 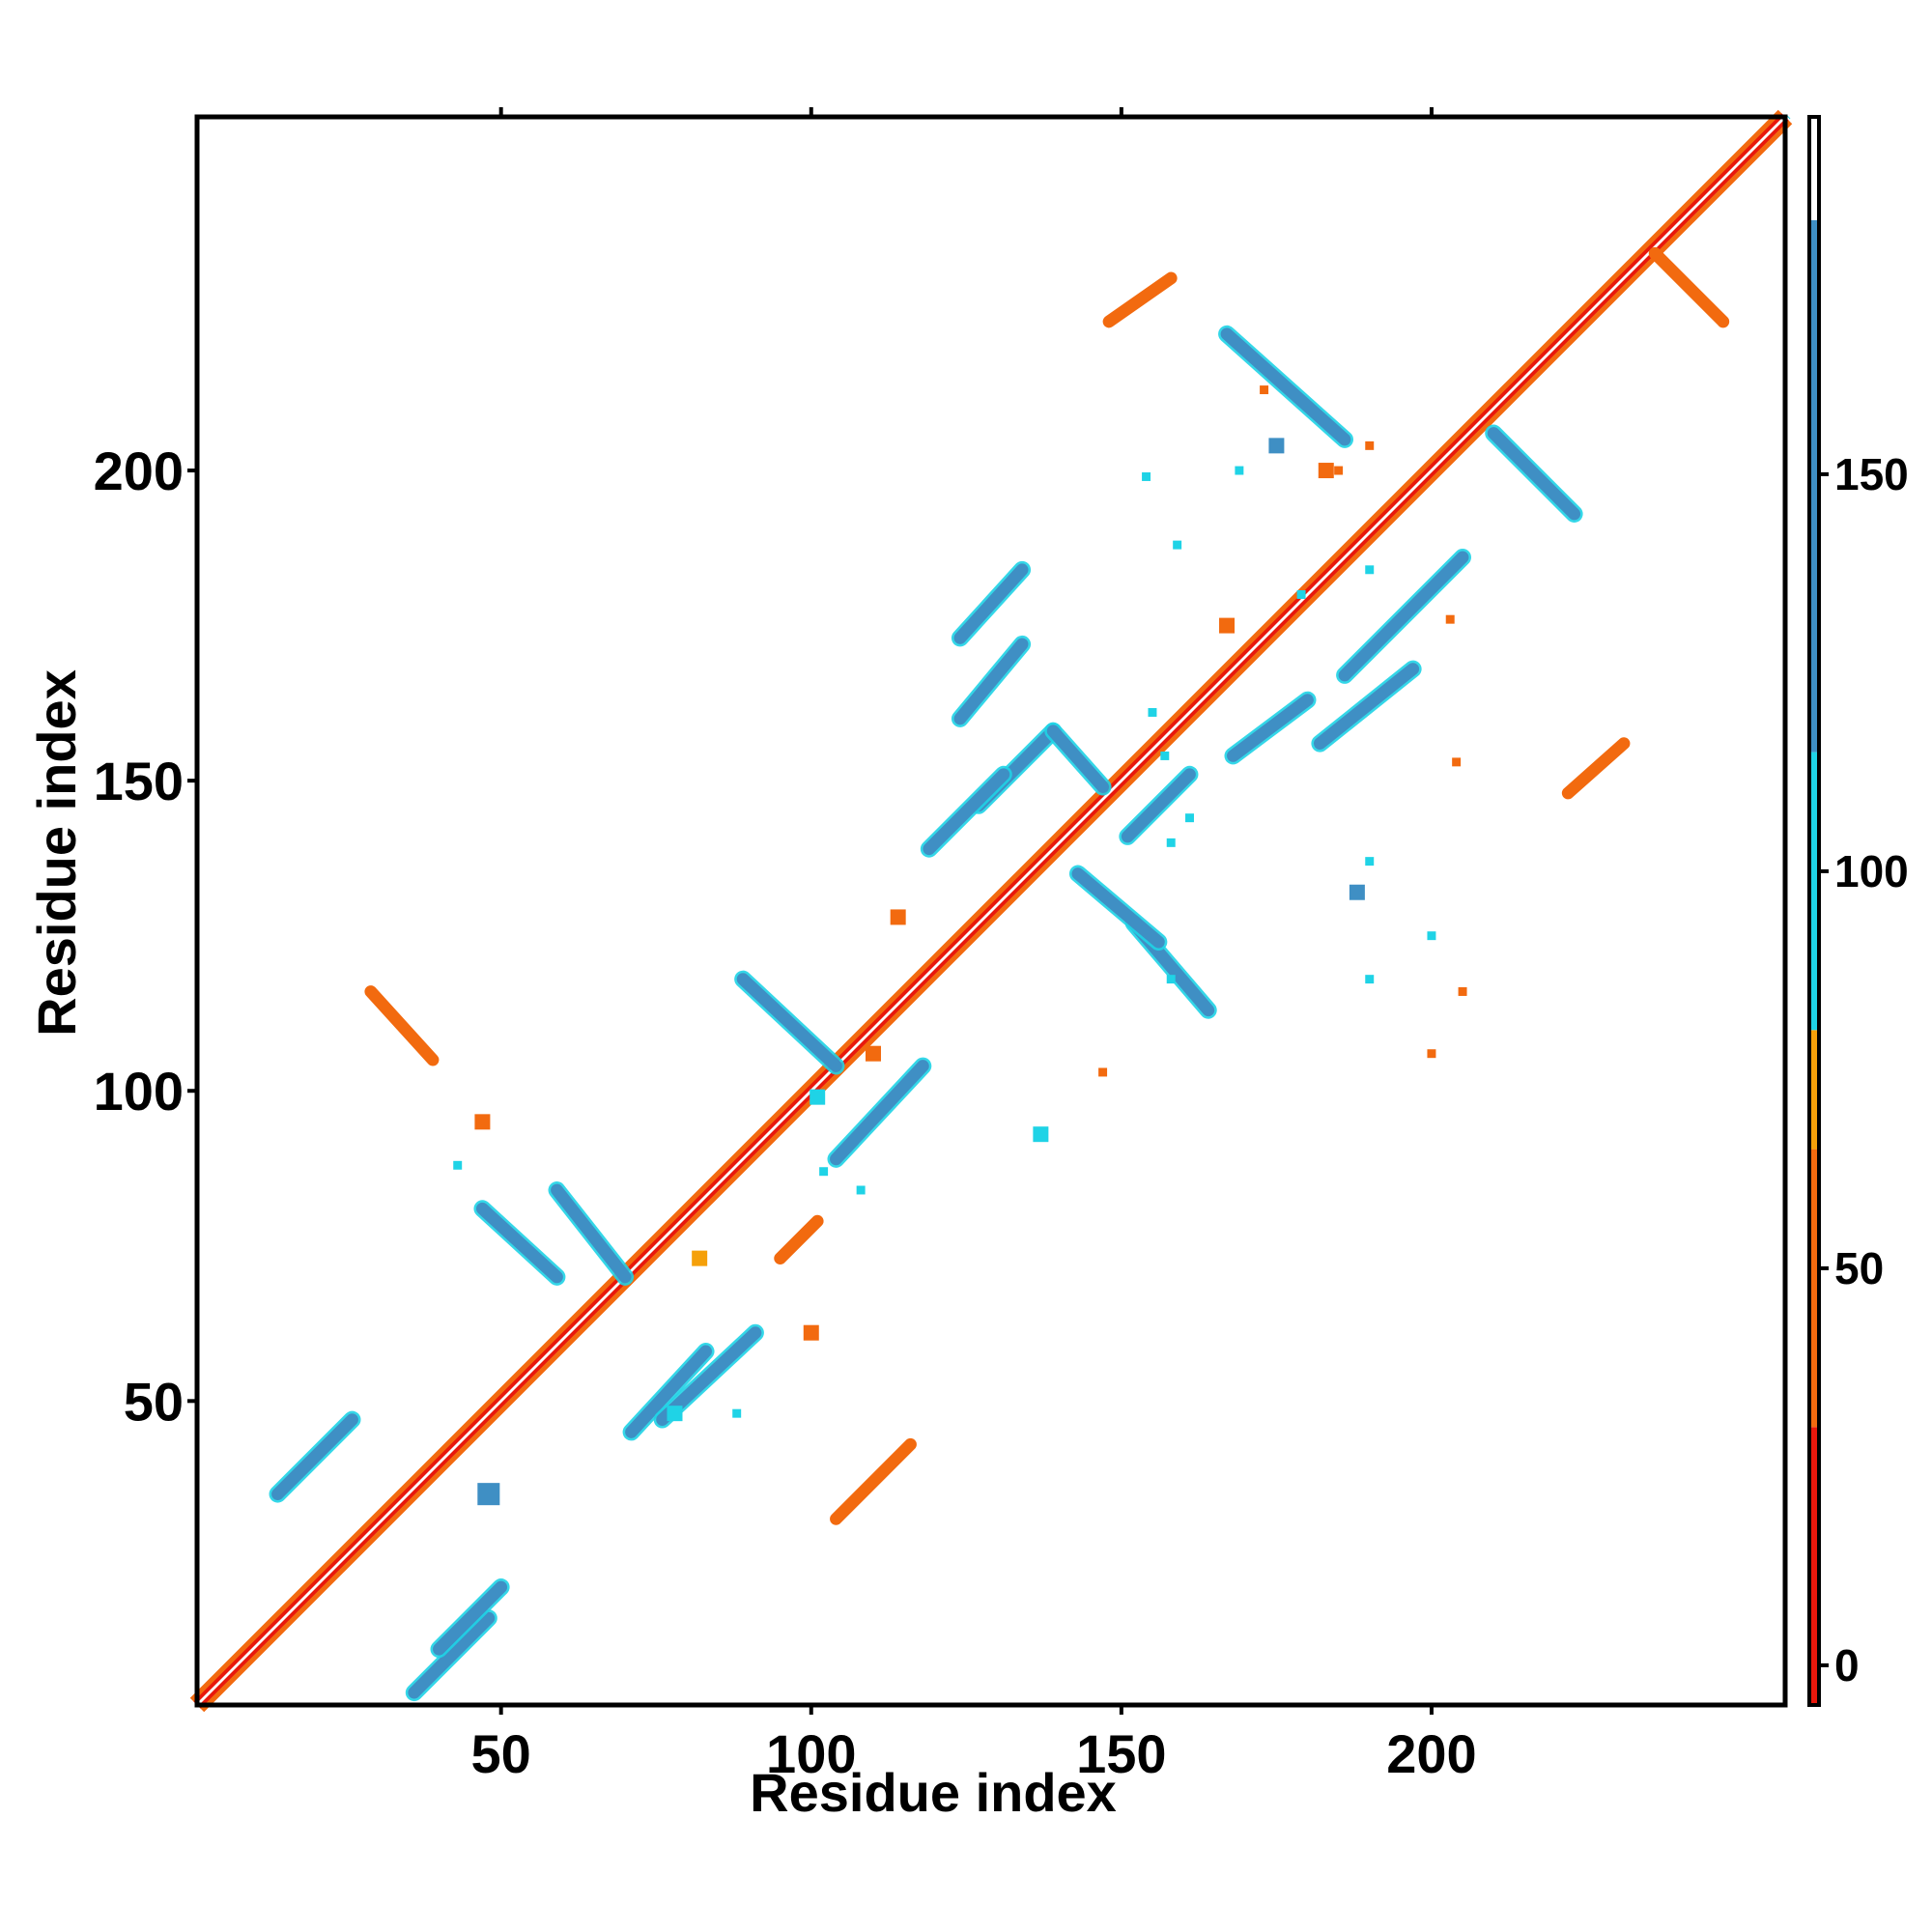 What do you see at coordinates (1859, 1268) in the screenshot?
I see `colorbar-tick-label: 50` at bounding box center [1859, 1268].